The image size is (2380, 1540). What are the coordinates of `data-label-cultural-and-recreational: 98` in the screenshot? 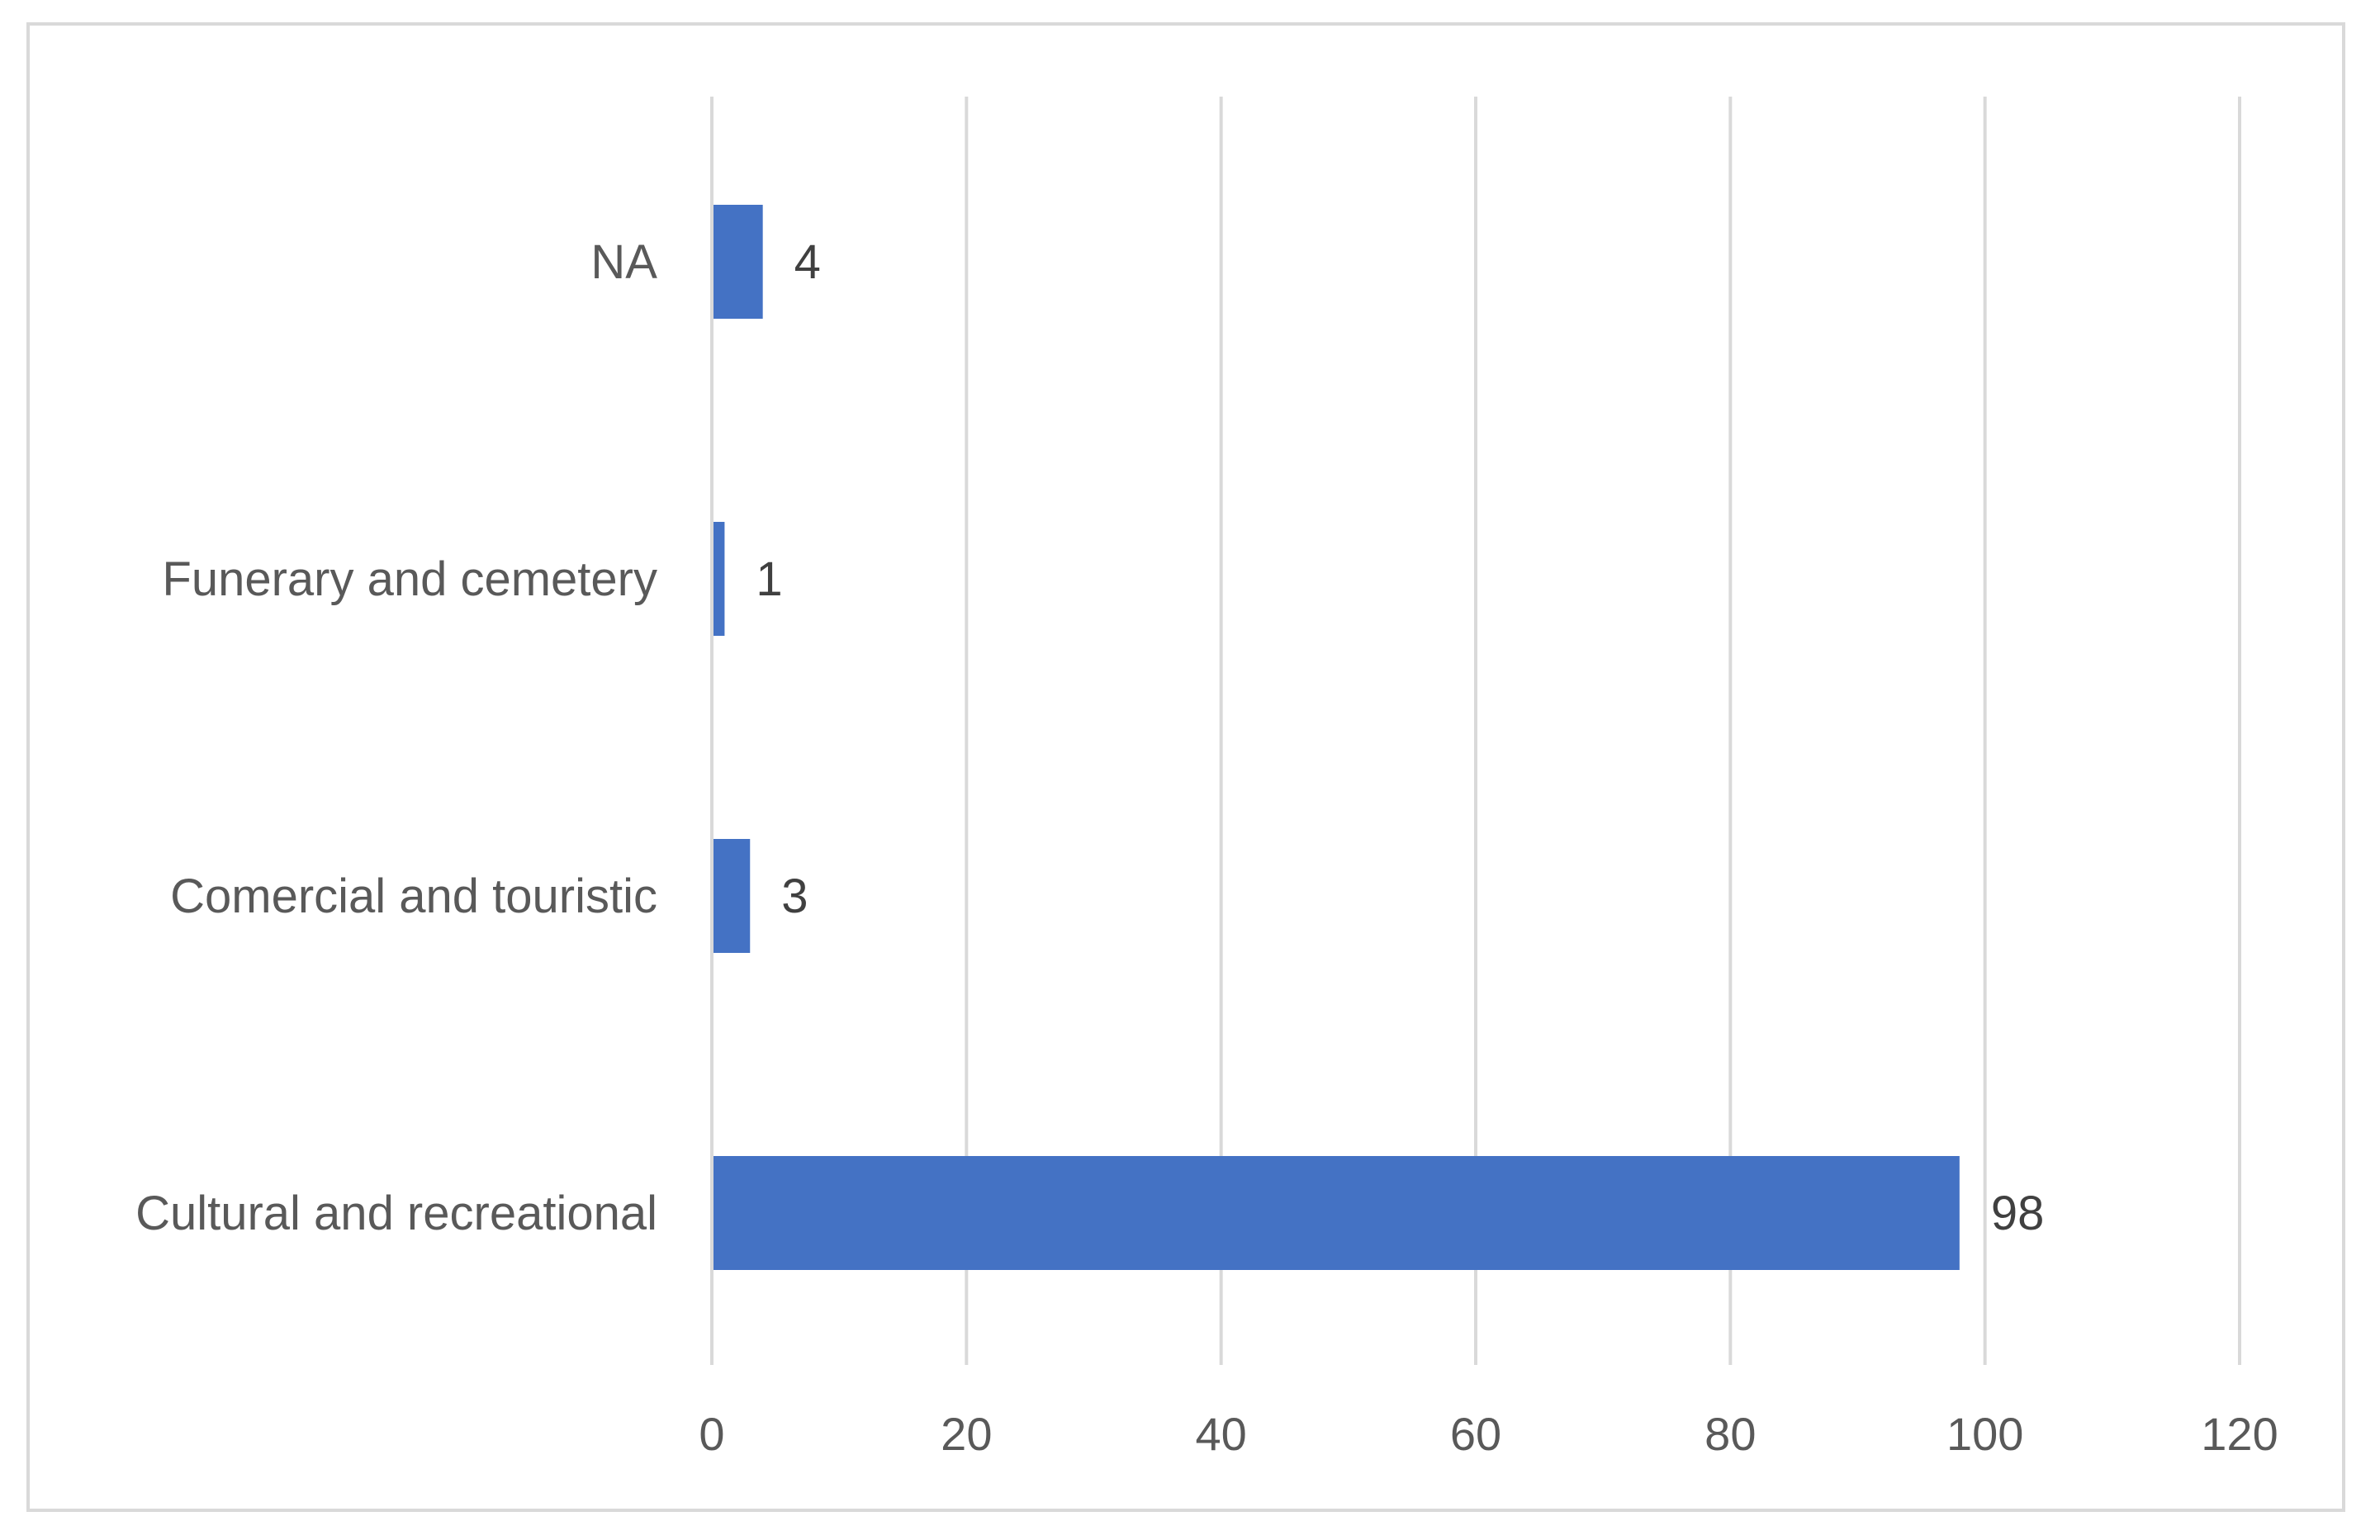 It's located at (2018, 1214).